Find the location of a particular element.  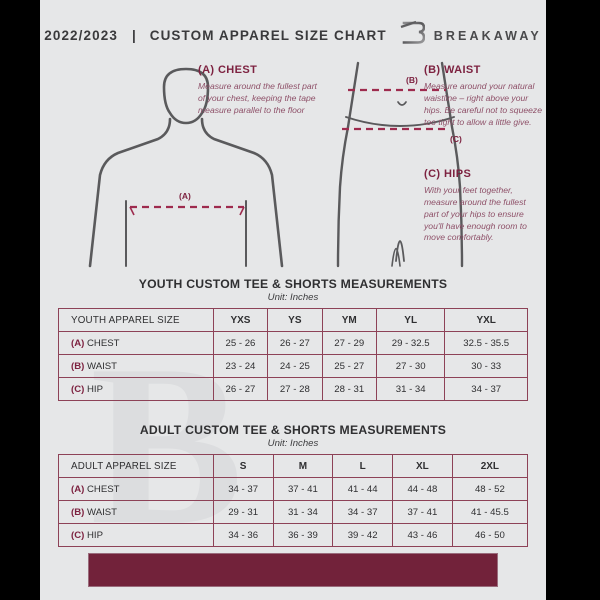

column-header: L is located at coordinates (363, 466).